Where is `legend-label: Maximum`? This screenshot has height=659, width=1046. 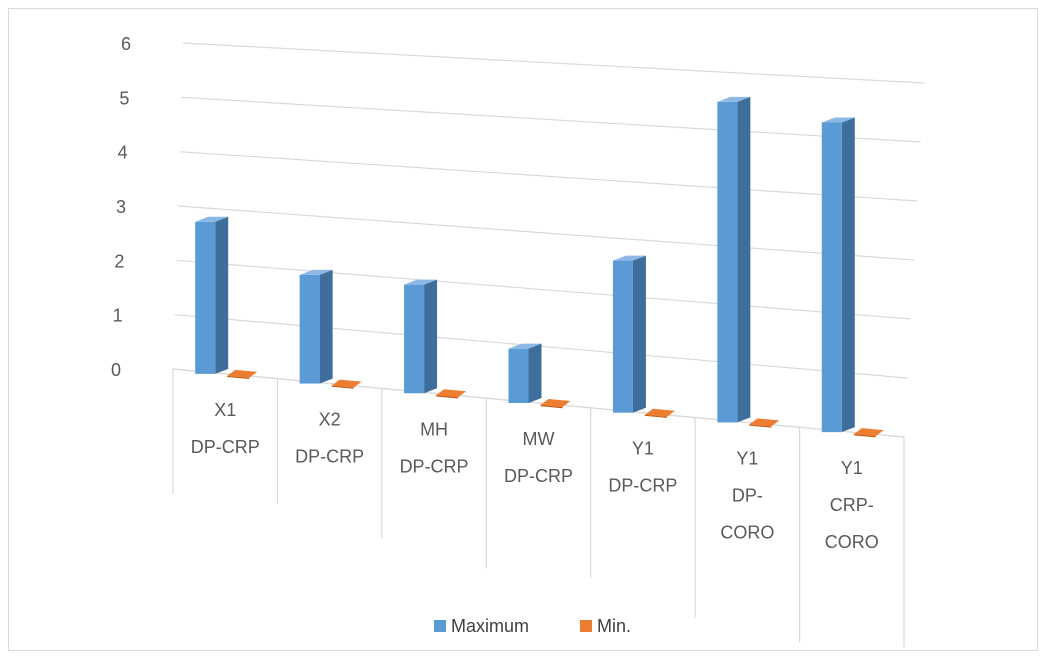
legend-label: Maximum is located at coordinates (490, 626).